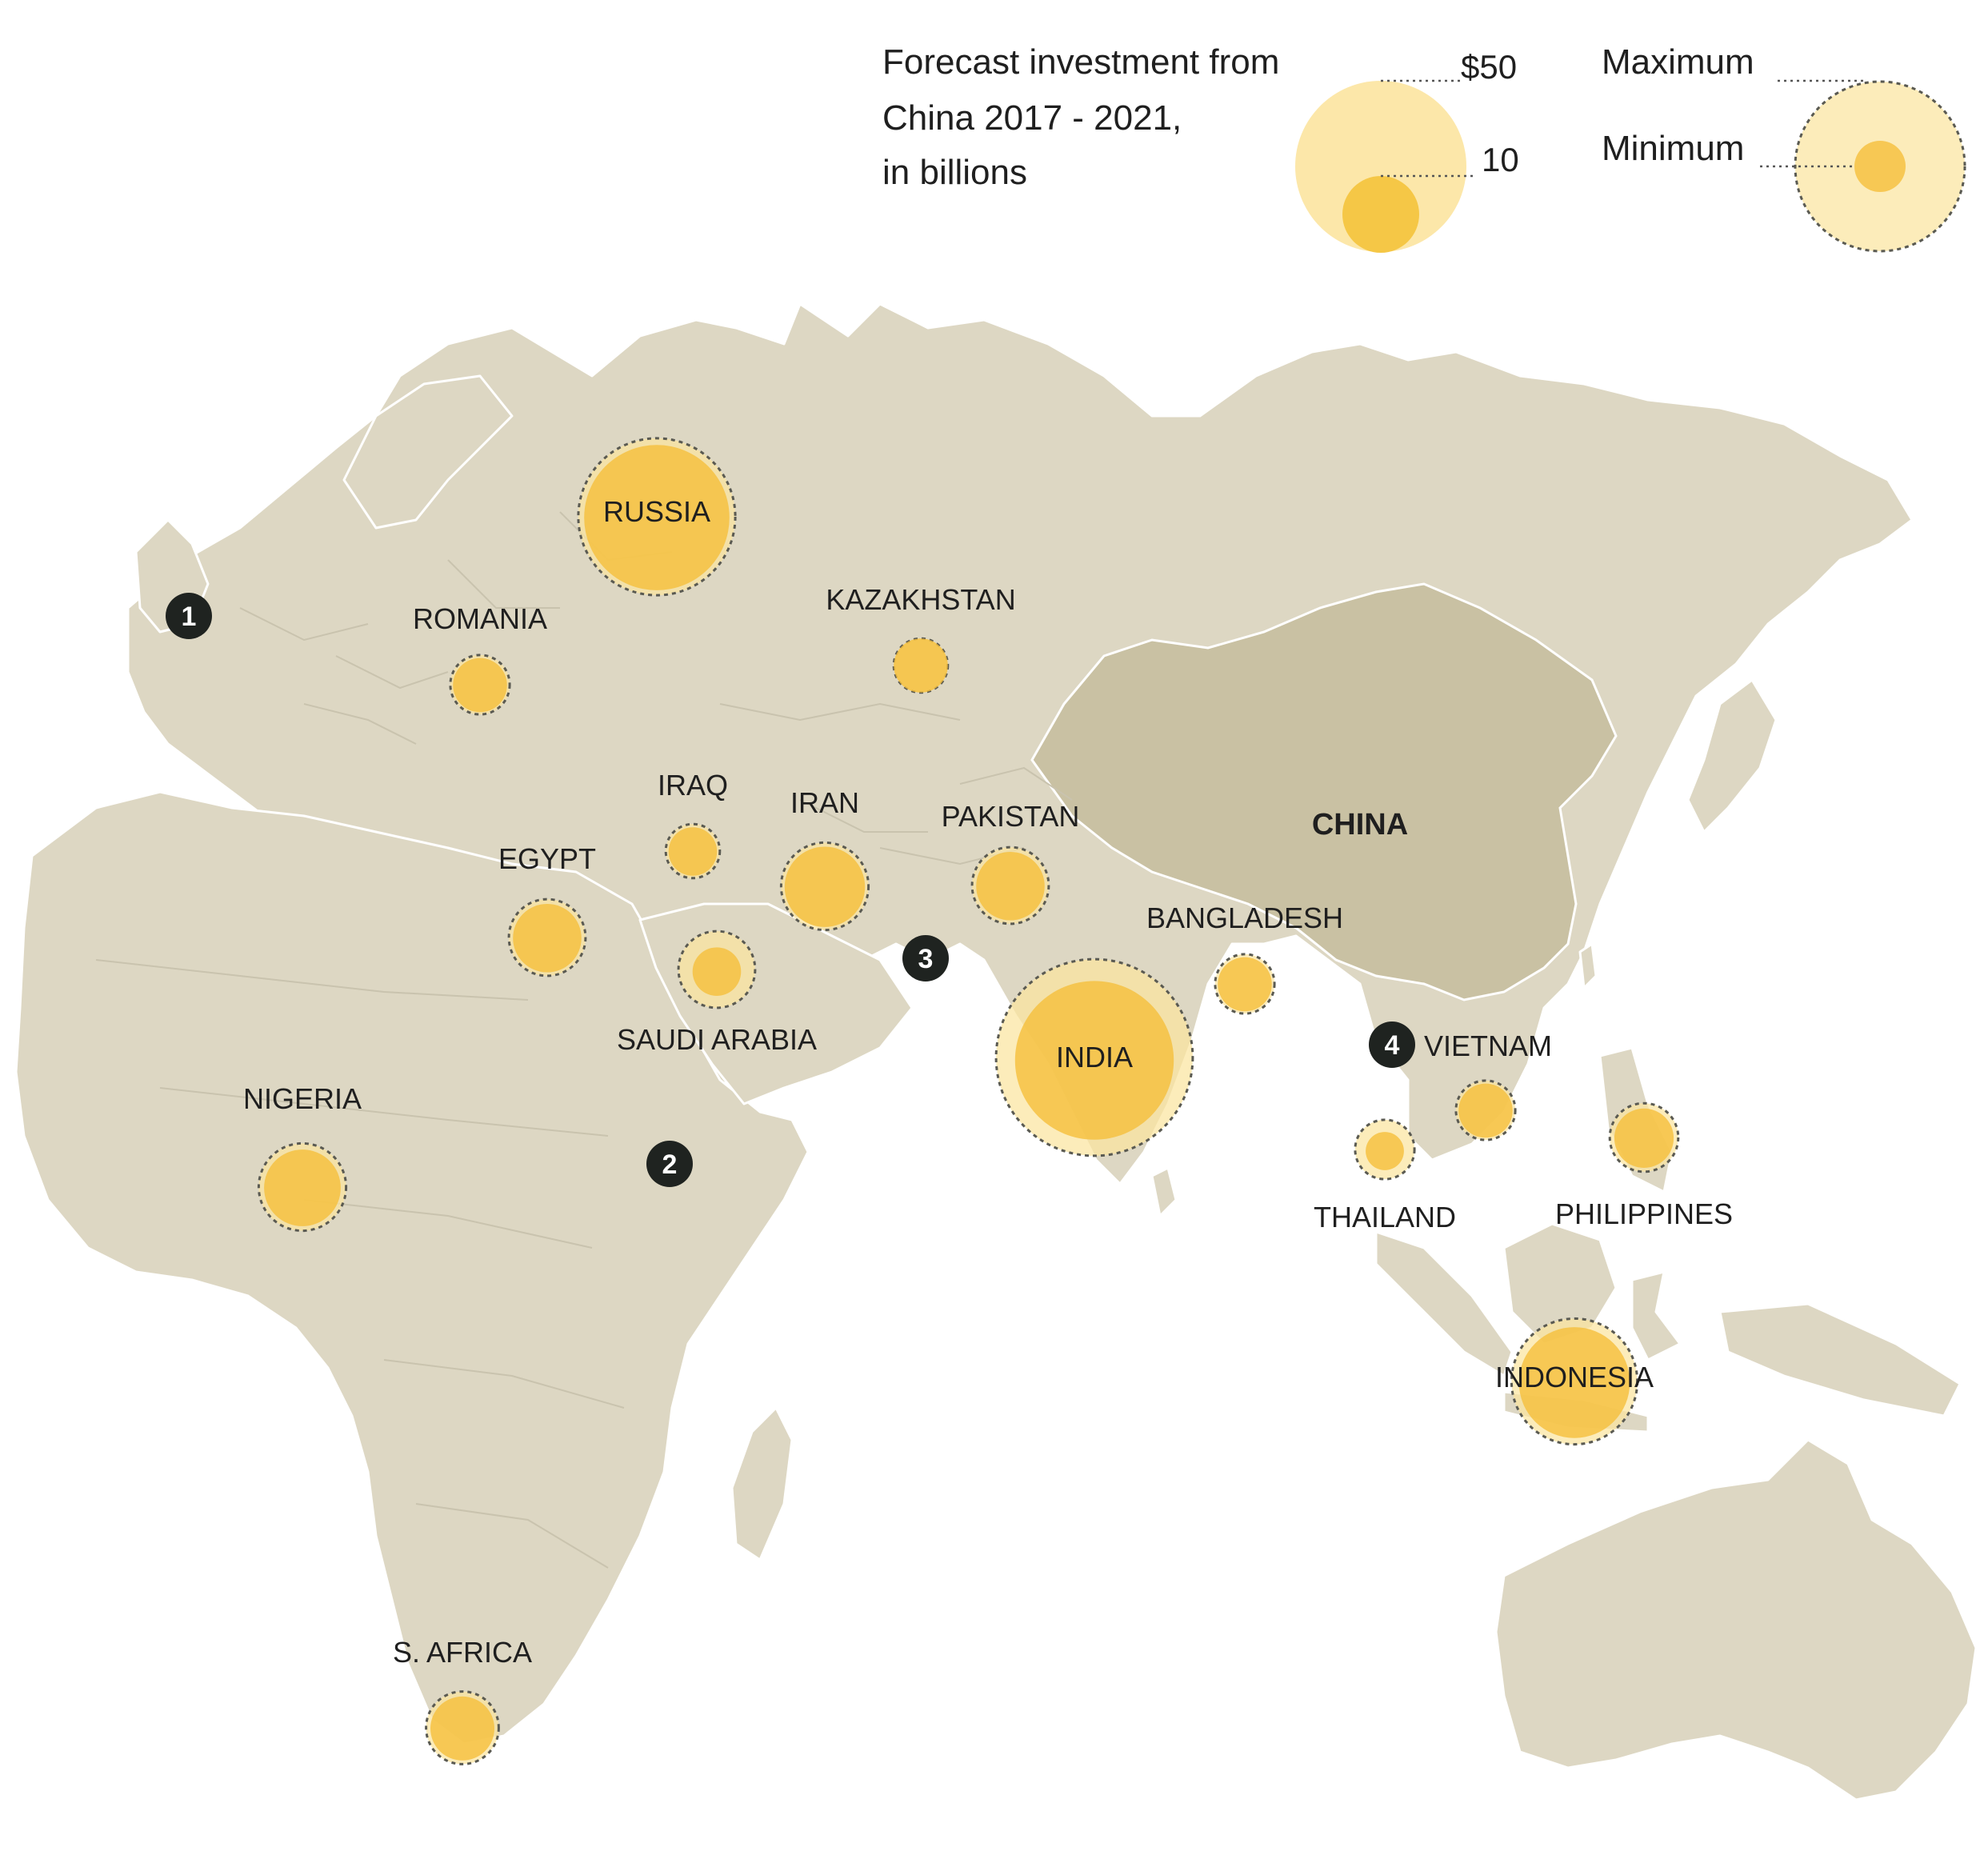 The height and width of the screenshot is (1863, 1988). I want to click on country-label: NIGERIA, so click(302, 1098).